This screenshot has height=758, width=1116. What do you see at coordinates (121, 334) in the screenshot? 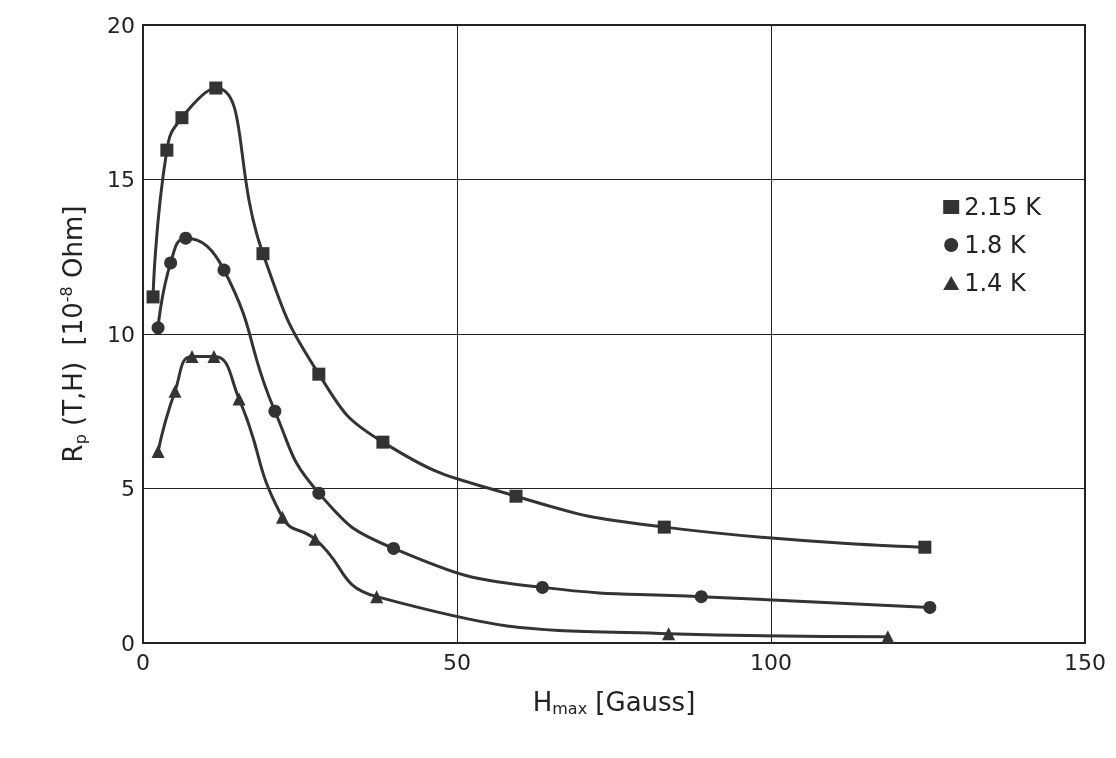
I see `y-tick-label: 10` at bounding box center [121, 334].